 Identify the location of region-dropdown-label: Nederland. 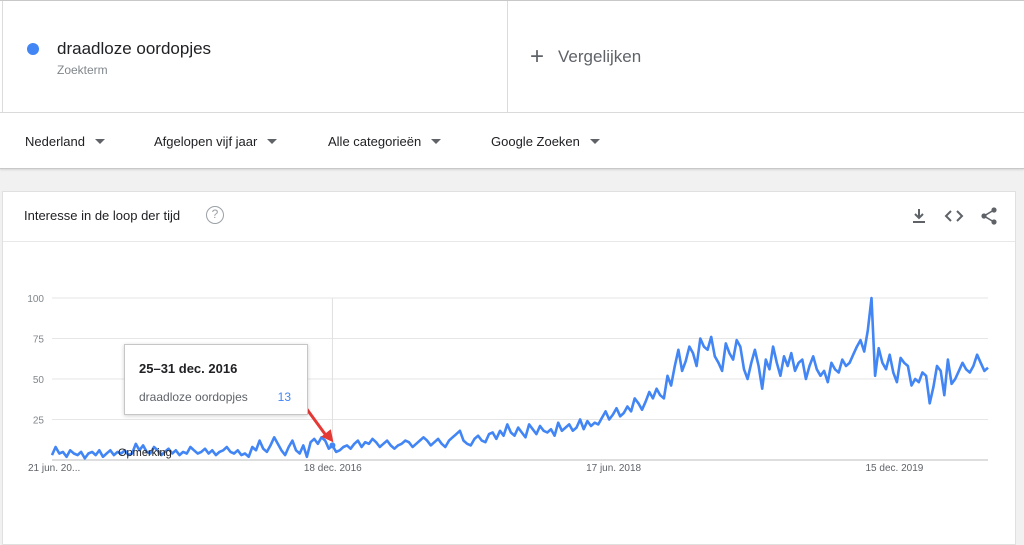
(55, 141).